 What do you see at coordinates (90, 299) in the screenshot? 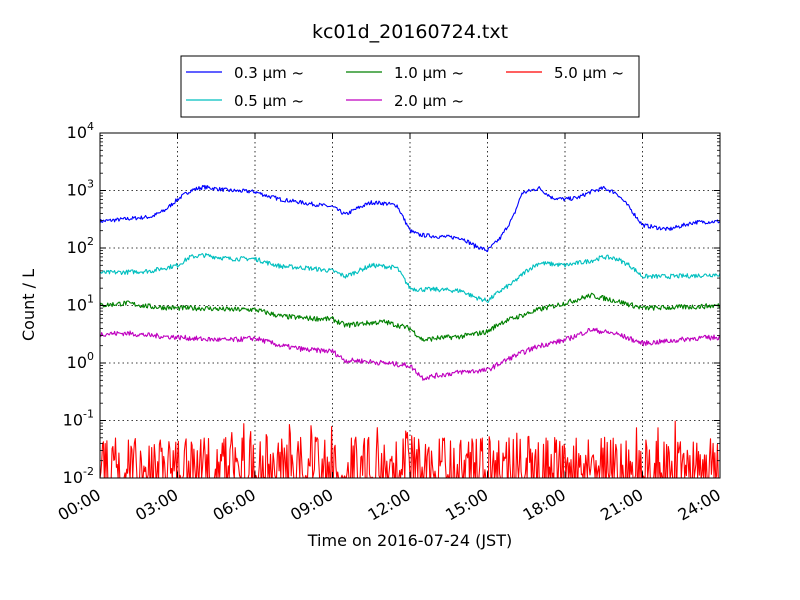
I see `y-tick-exponent: 1` at bounding box center [90, 299].